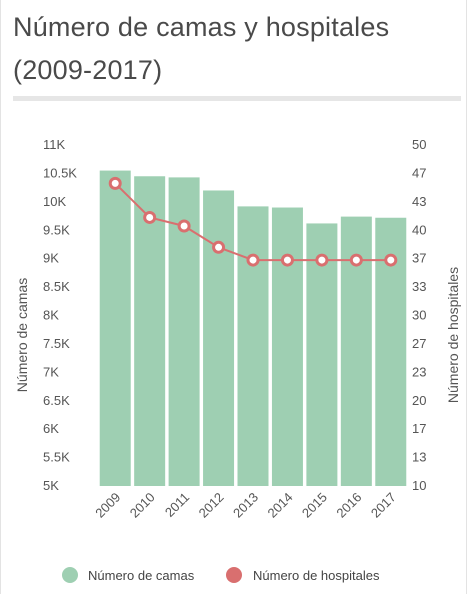  I want to click on legend-label-bars: Número de camas, so click(141, 575).